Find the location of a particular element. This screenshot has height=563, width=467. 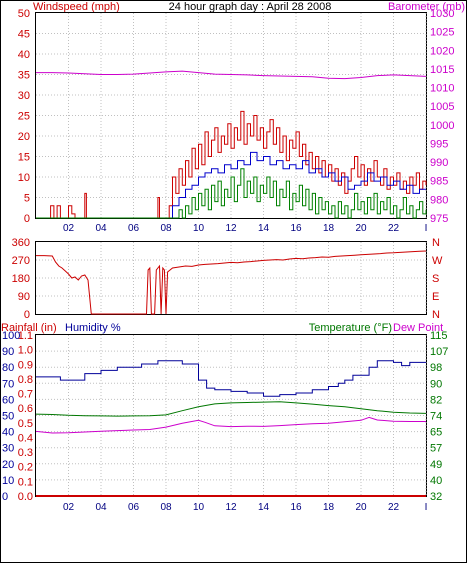

humidity-tick-label: 100 is located at coordinates (11, 336).